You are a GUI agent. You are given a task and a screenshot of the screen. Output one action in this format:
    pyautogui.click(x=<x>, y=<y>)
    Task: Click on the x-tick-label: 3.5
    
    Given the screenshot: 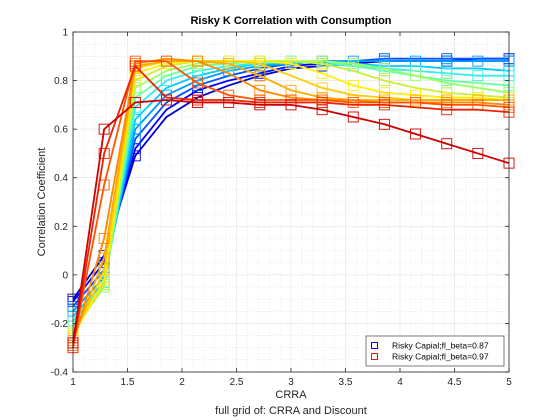 What is the action you would take?
    pyautogui.click(x=346, y=382)
    